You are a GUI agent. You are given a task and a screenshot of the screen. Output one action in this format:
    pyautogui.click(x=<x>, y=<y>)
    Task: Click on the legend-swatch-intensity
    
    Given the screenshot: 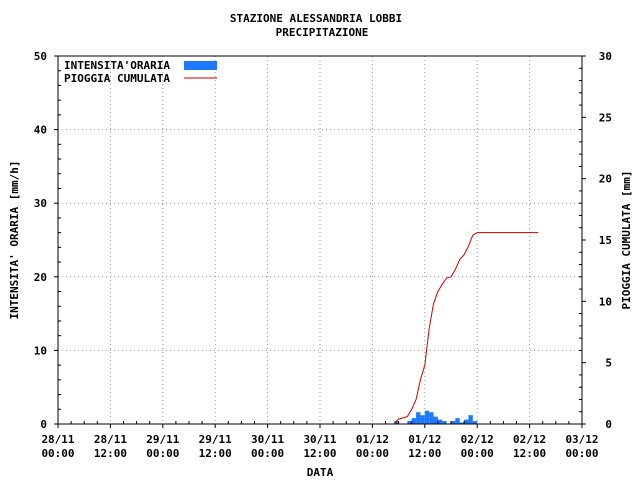 What is the action you would take?
    pyautogui.click(x=200, y=65)
    